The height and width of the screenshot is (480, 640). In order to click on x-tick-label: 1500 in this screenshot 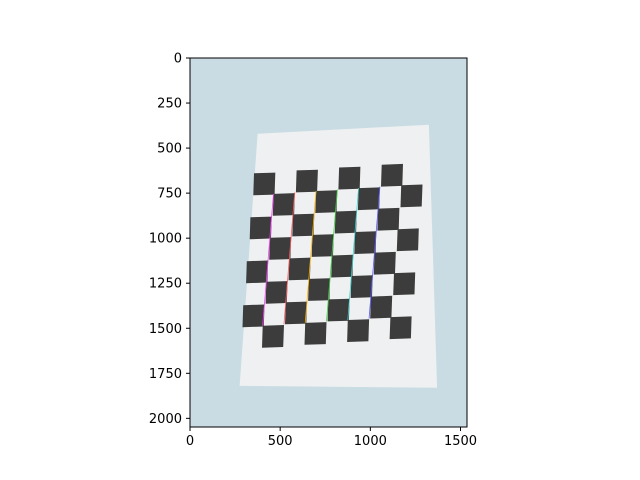, I will do `click(460, 441)`.